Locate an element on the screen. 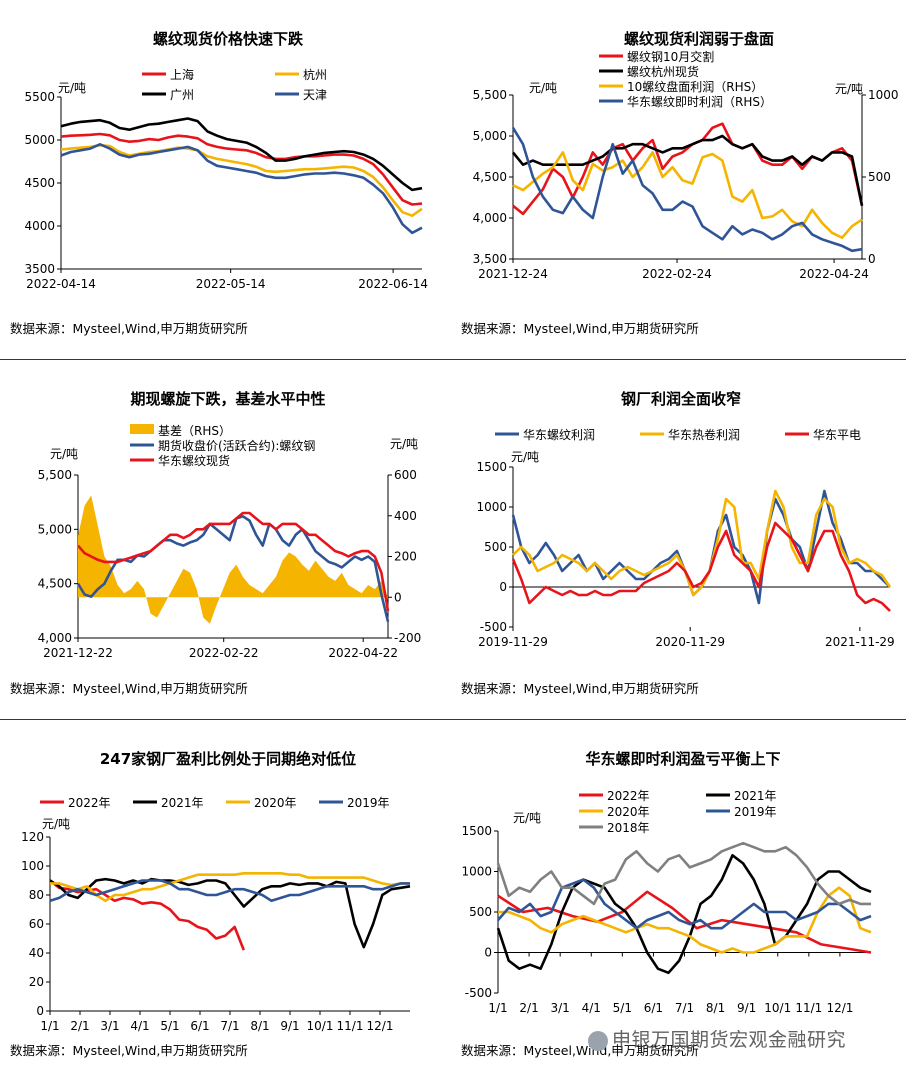  chart-title: 螺纹现货利润弱于盘面 is located at coordinates (699, 39).